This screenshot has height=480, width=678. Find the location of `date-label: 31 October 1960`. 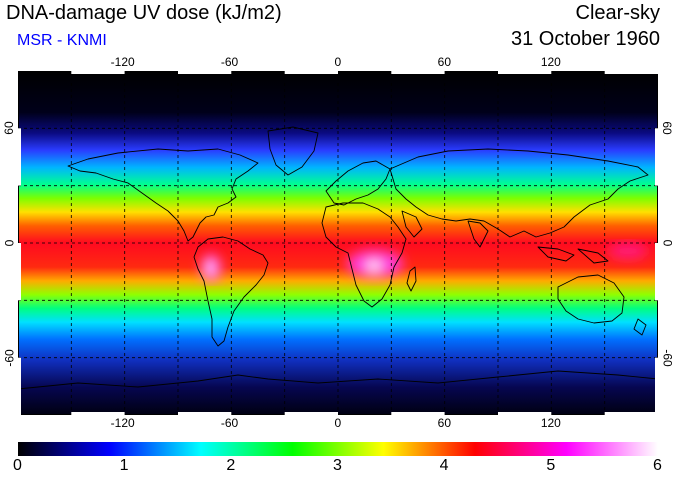

date-label: 31 October 1960 is located at coordinates (585, 39).